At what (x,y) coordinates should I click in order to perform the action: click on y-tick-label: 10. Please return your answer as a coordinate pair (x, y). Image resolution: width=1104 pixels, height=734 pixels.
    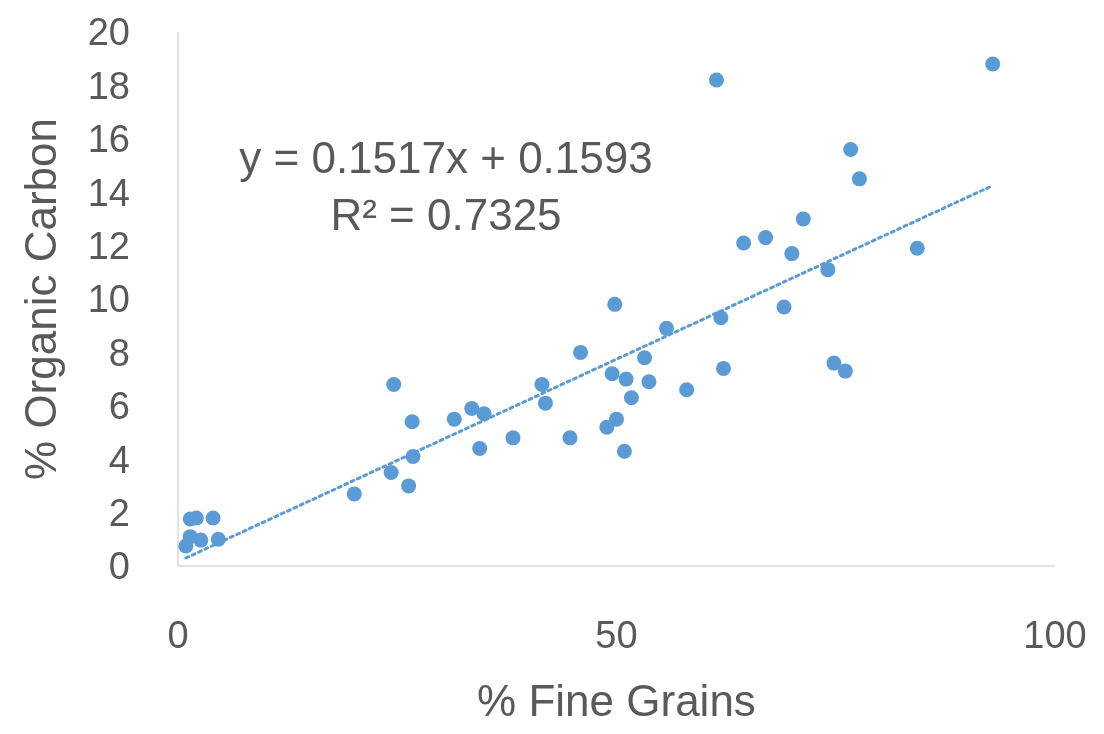
    Looking at the image, I should click on (108, 299).